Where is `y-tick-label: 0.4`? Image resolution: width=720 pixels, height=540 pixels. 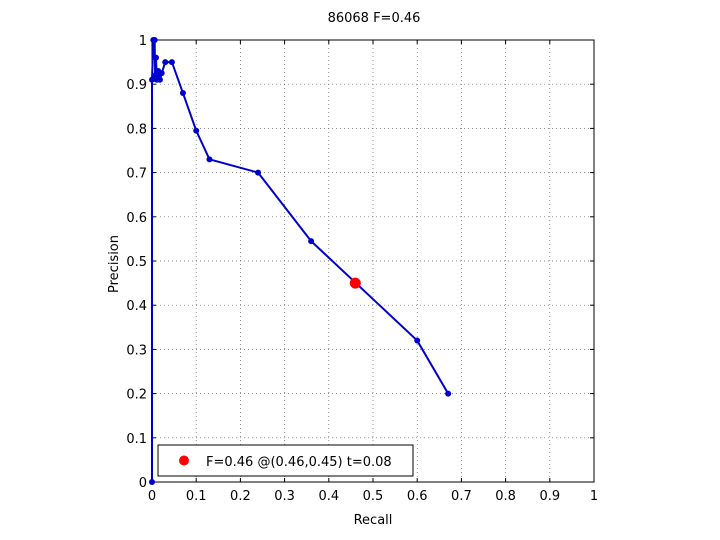
y-tick-label: 0.4 is located at coordinates (136, 306).